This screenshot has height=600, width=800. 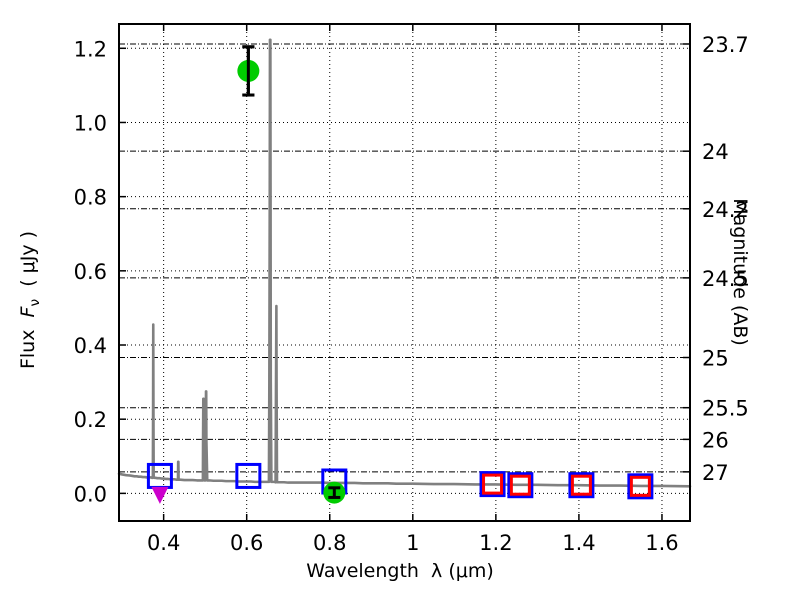 I want to click on y2-tick-label-5: 25.5, so click(x=725, y=409).